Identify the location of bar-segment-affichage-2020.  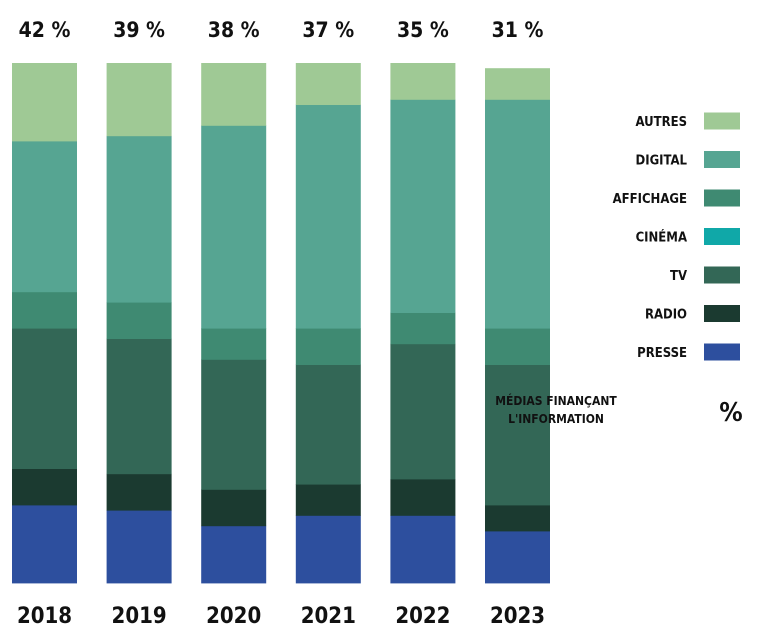
(234, 344).